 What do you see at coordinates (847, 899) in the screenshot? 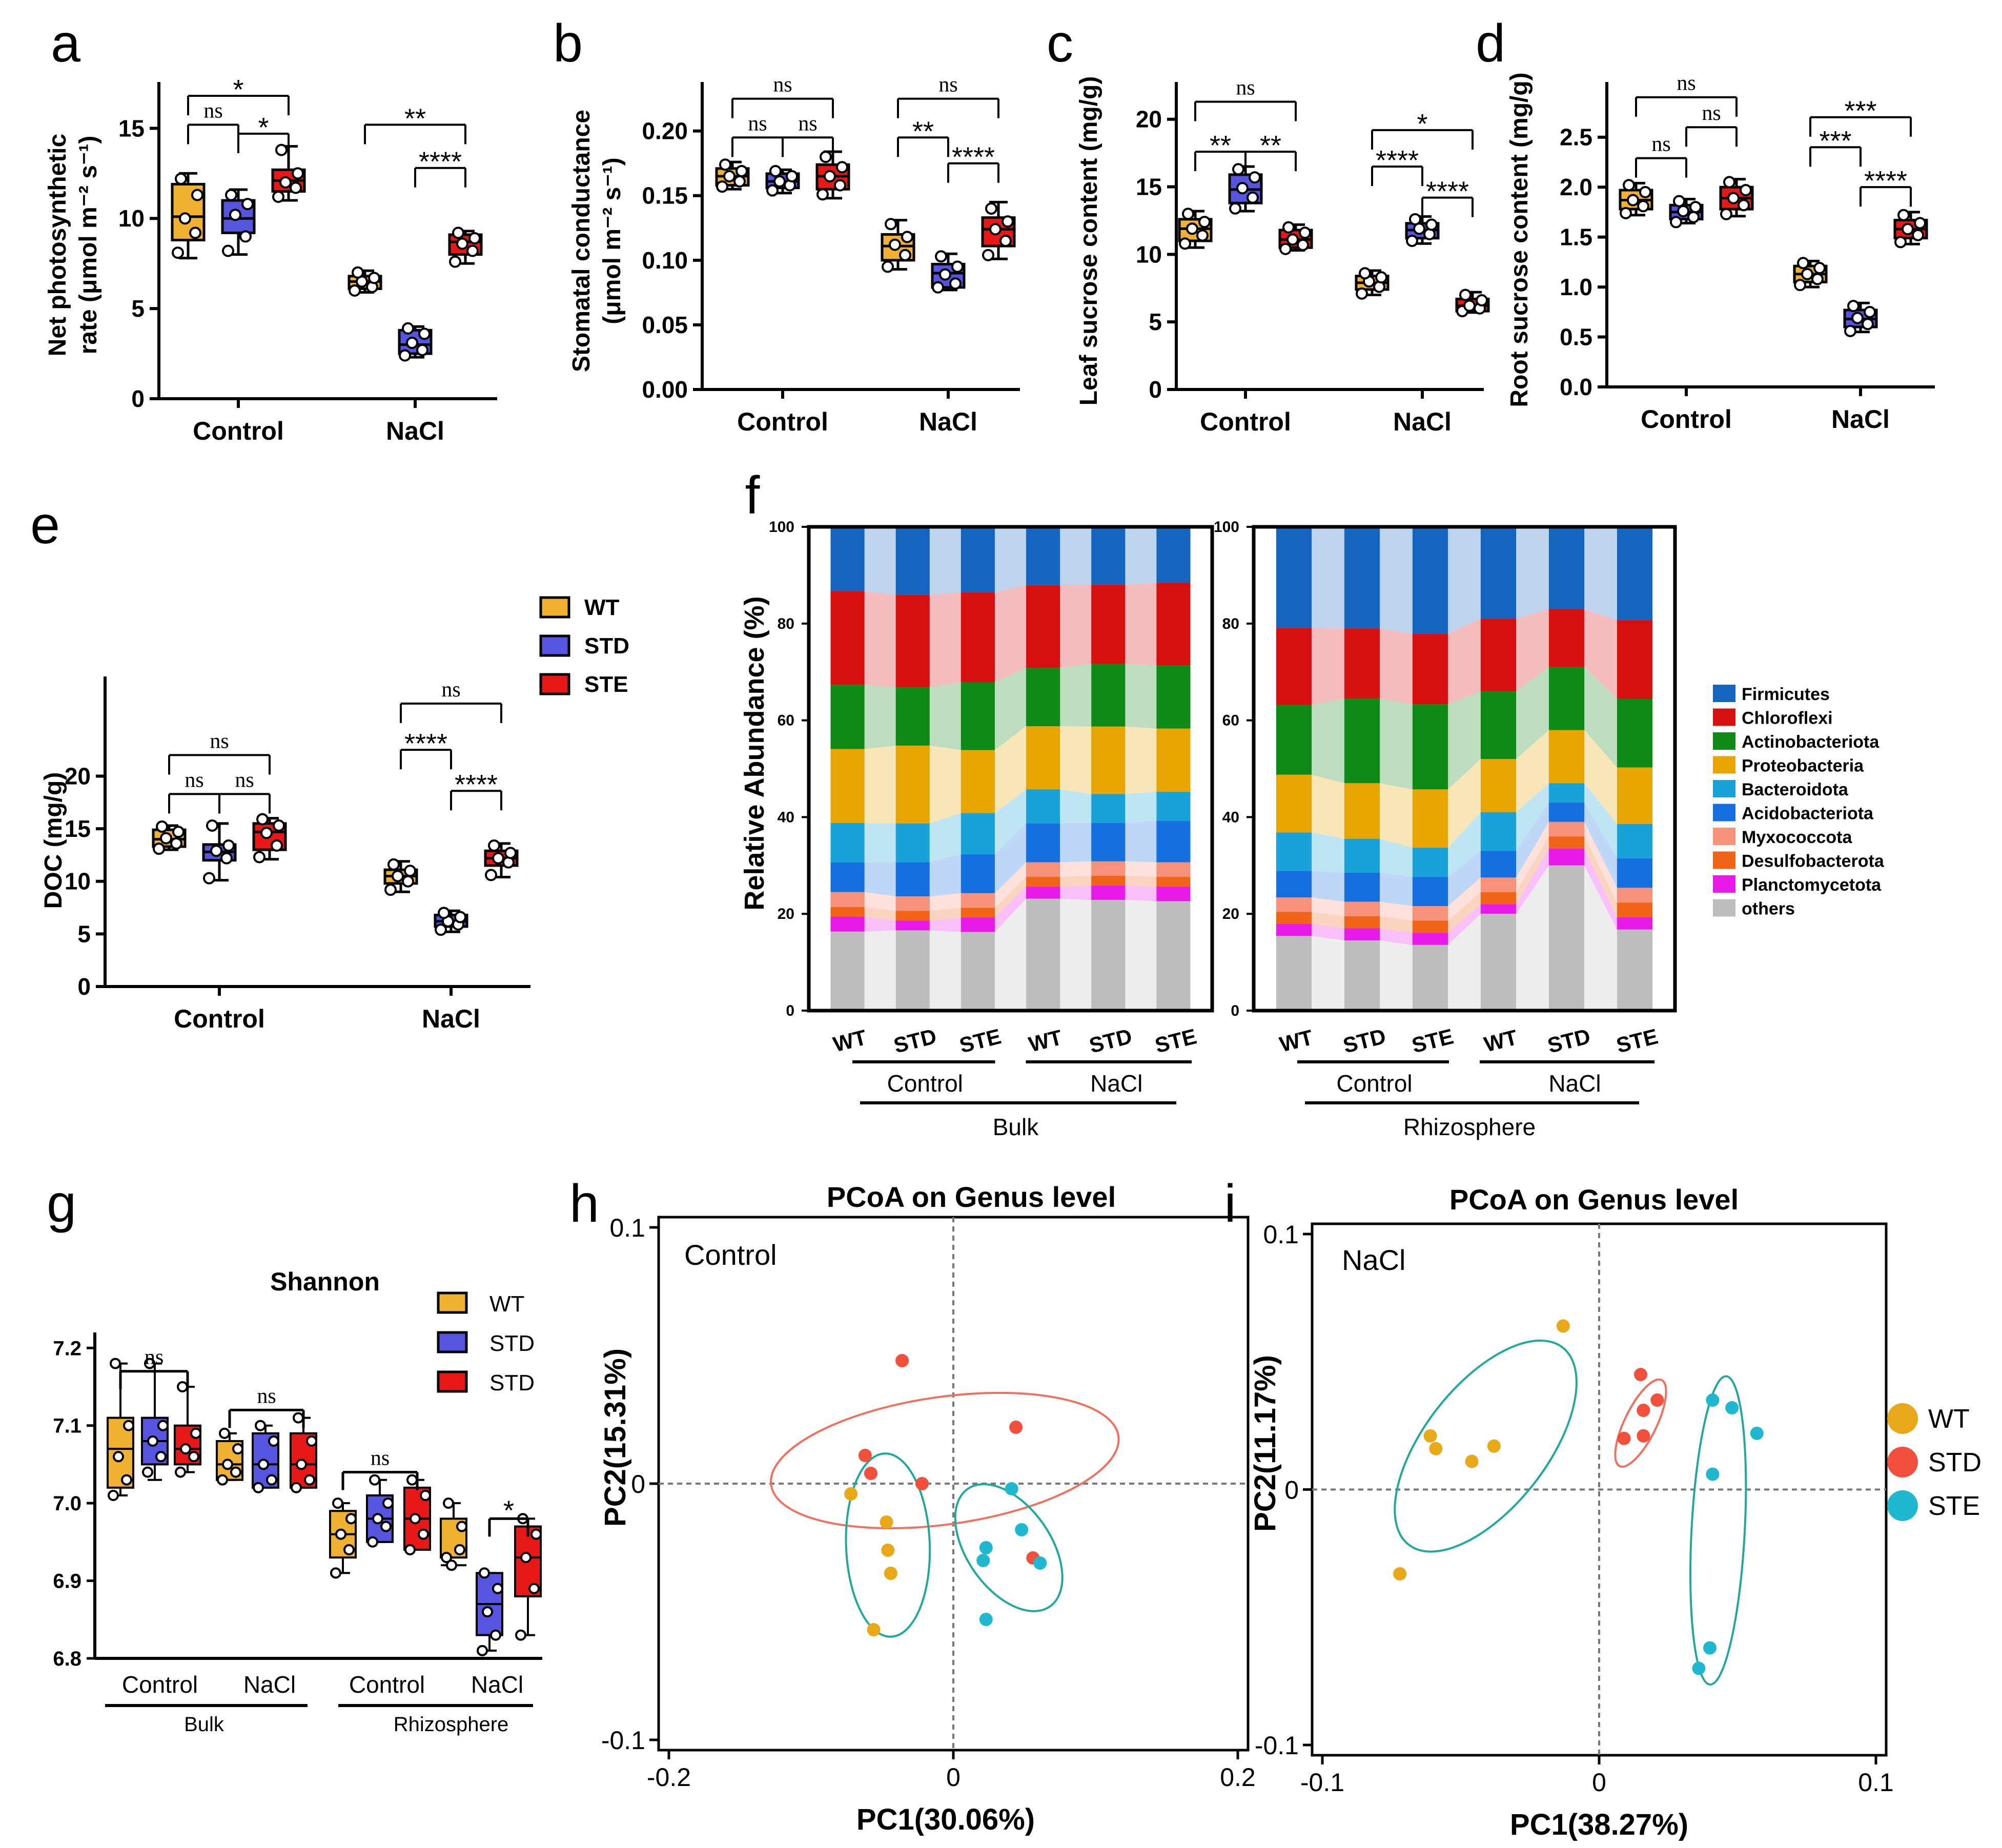
I see `bar-segment-myxococcota` at bounding box center [847, 899].